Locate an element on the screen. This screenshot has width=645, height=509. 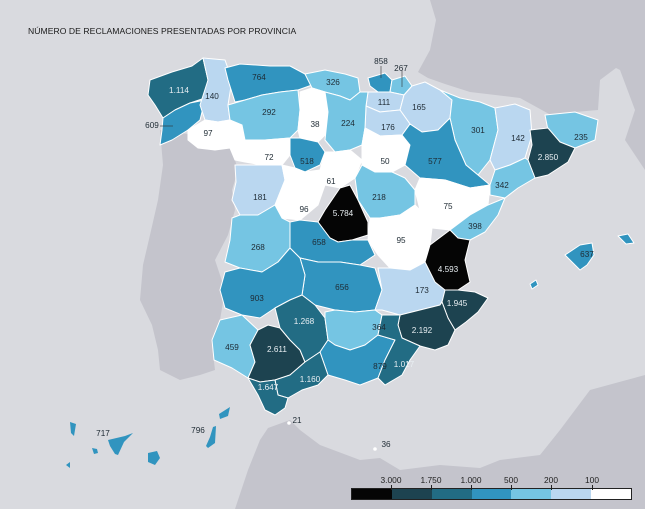
province-value-label: 165 is located at coordinates (419, 107).